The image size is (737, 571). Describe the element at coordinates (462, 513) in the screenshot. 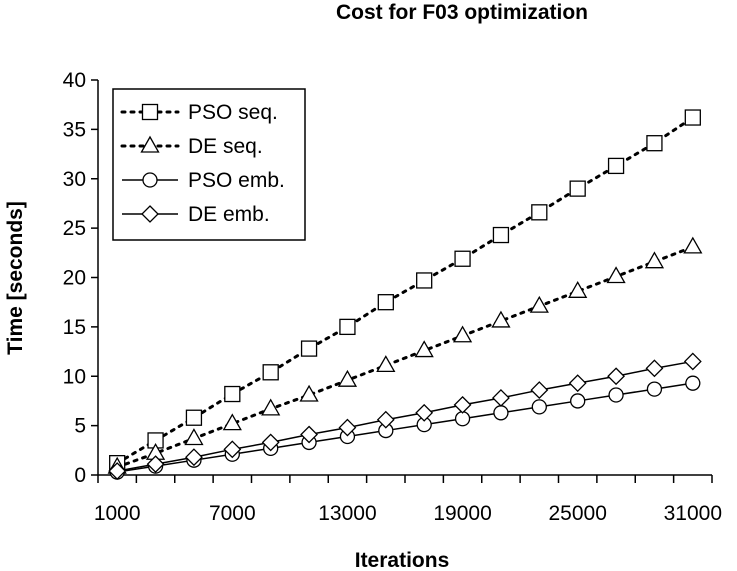

I see `x-tick-label: 19000` at that location.